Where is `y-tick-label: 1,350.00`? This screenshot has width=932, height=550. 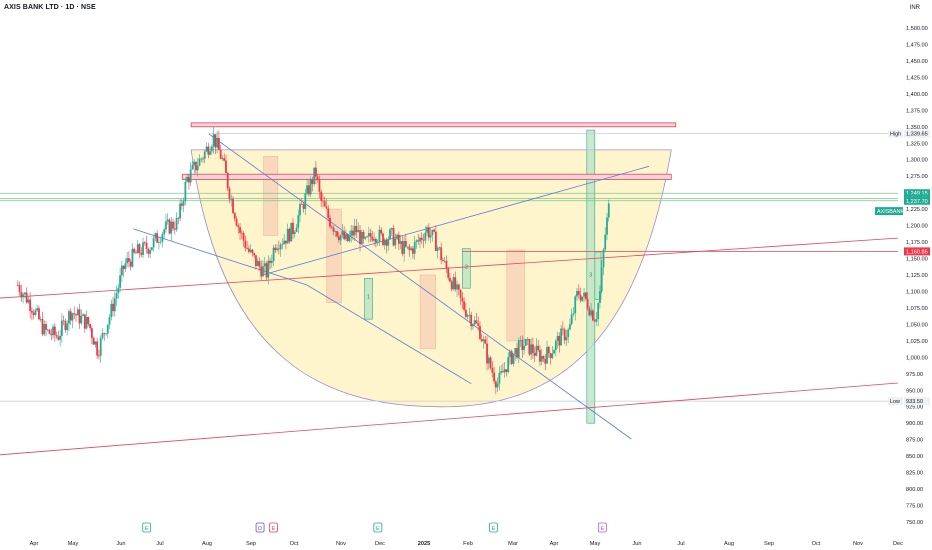 y-tick-label: 1,350.00 is located at coordinates (917, 128).